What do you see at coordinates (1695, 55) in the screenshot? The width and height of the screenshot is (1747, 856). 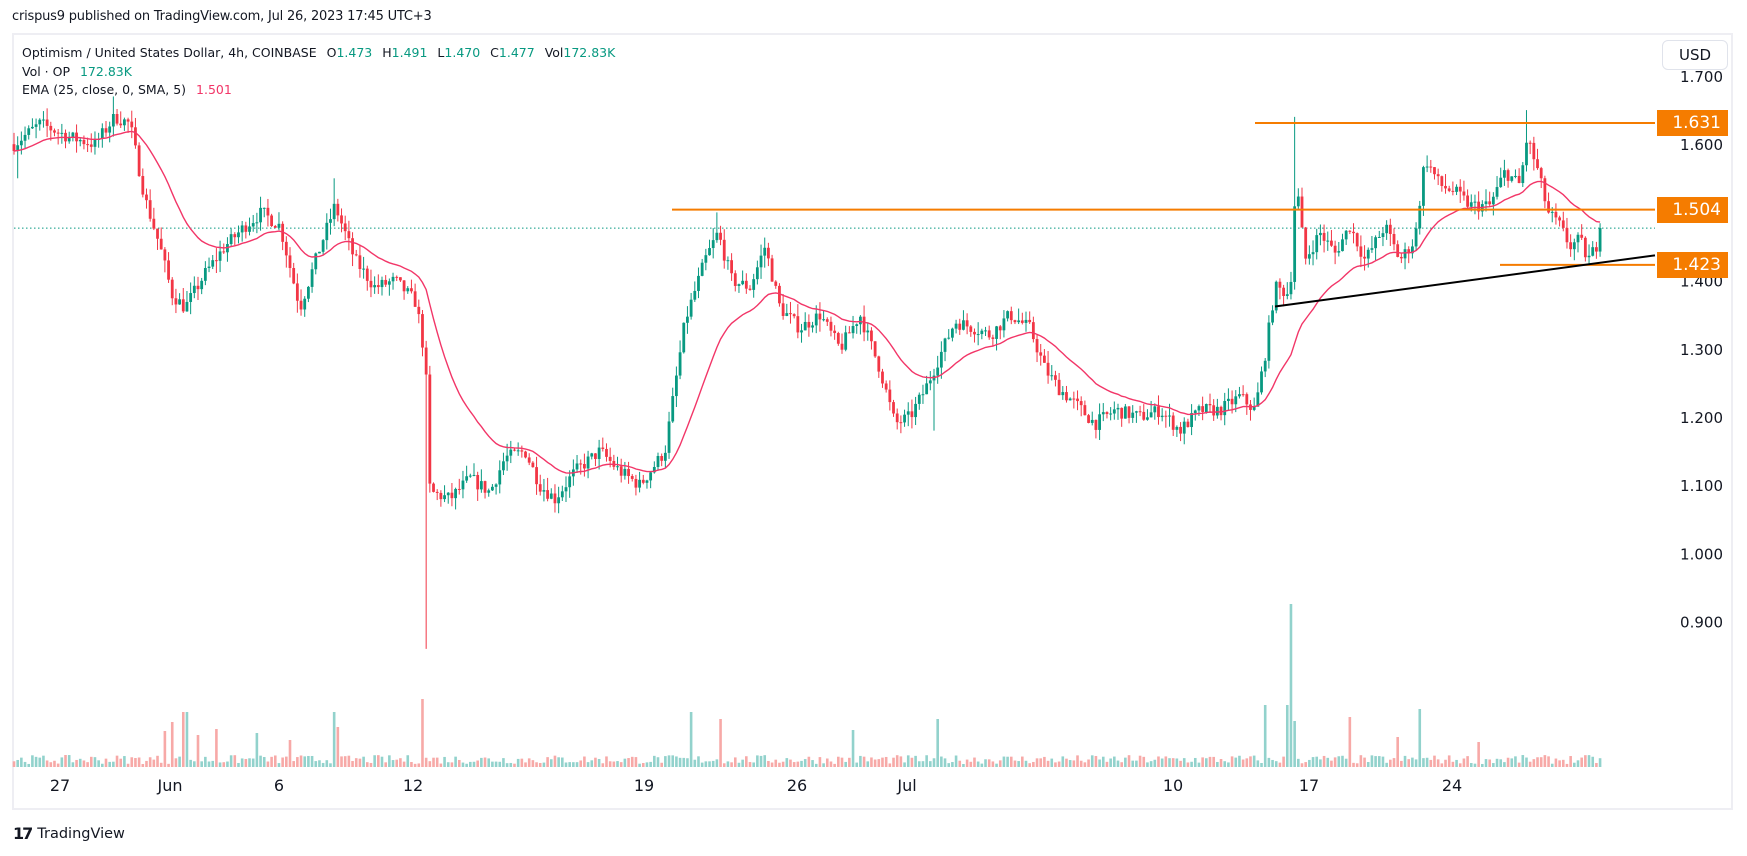 I see `currency-button: USD` at bounding box center [1695, 55].